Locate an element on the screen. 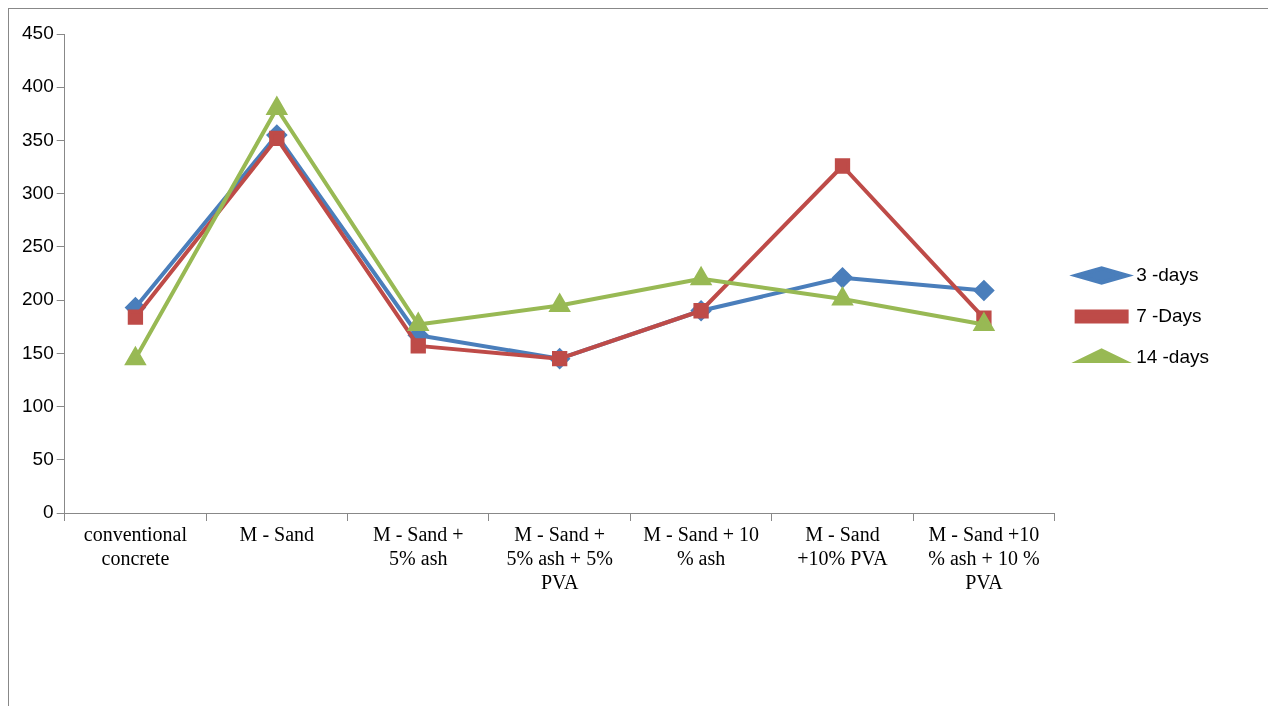  legend-label: 14 -days is located at coordinates (1172, 356).